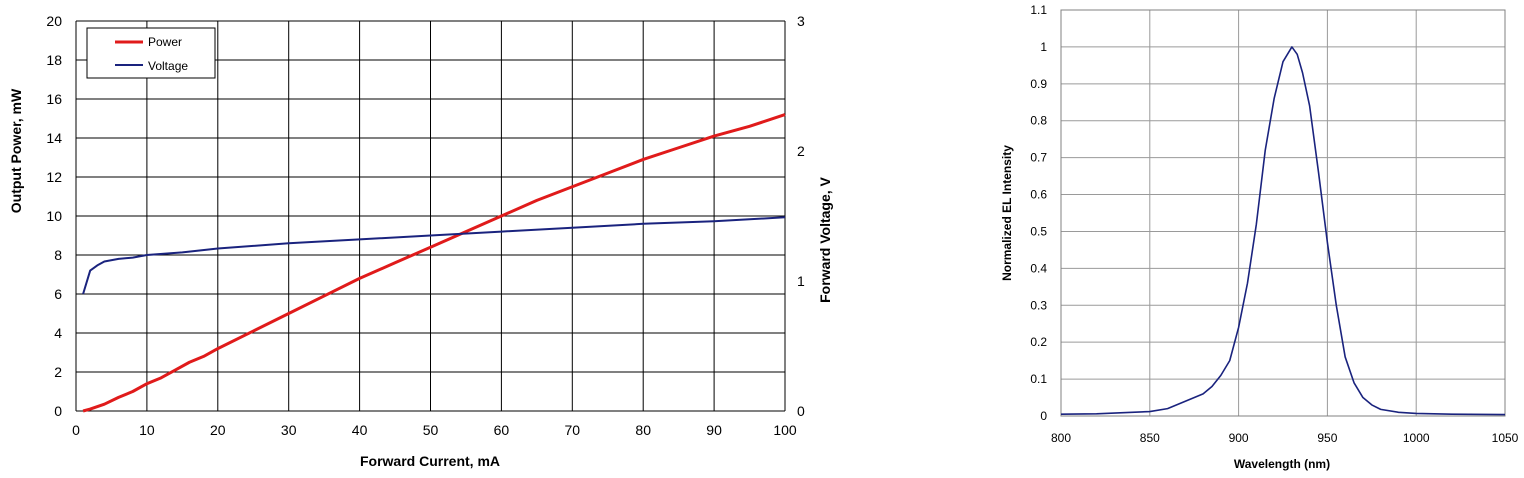 The image size is (1524, 478). Describe the element at coordinates (801, 281) in the screenshot. I see `y2-tick-label: 1` at that location.